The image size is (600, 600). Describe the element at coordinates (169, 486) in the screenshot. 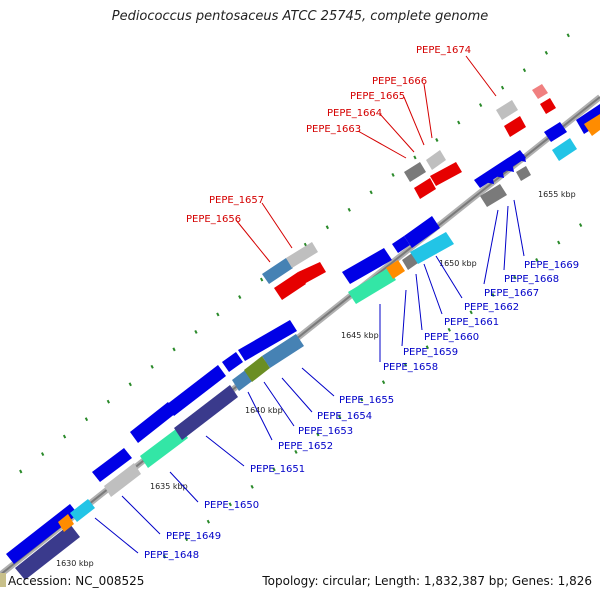

I see `tick-label: 1635 kbp` at that location.